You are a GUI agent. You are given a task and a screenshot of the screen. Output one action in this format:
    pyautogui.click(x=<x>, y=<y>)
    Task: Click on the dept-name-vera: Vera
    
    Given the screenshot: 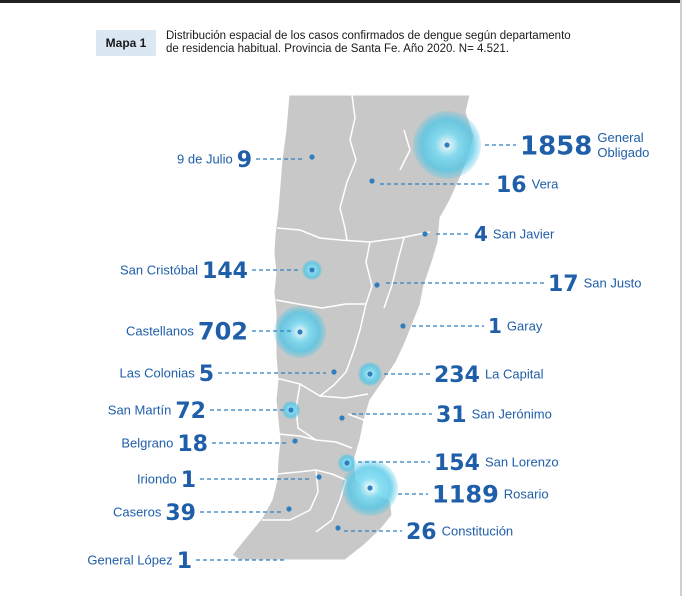 What is the action you would take?
    pyautogui.click(x=546, y=184)
    